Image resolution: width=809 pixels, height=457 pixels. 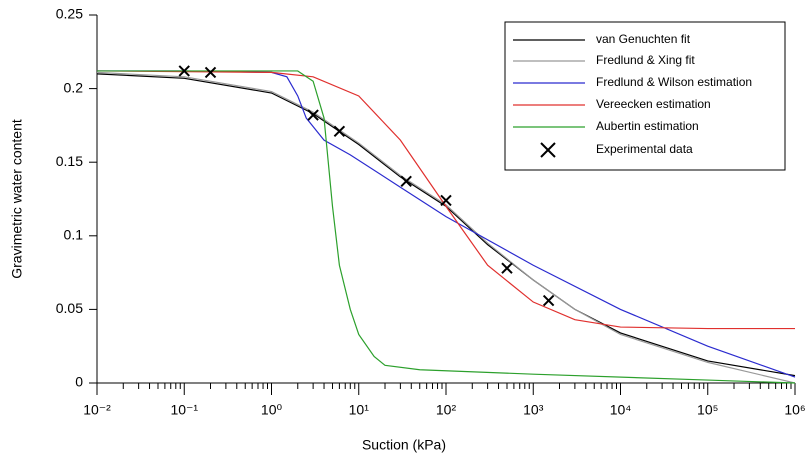 I want to click on x-tick-label: 10⁴, so click(x=621, y=410).